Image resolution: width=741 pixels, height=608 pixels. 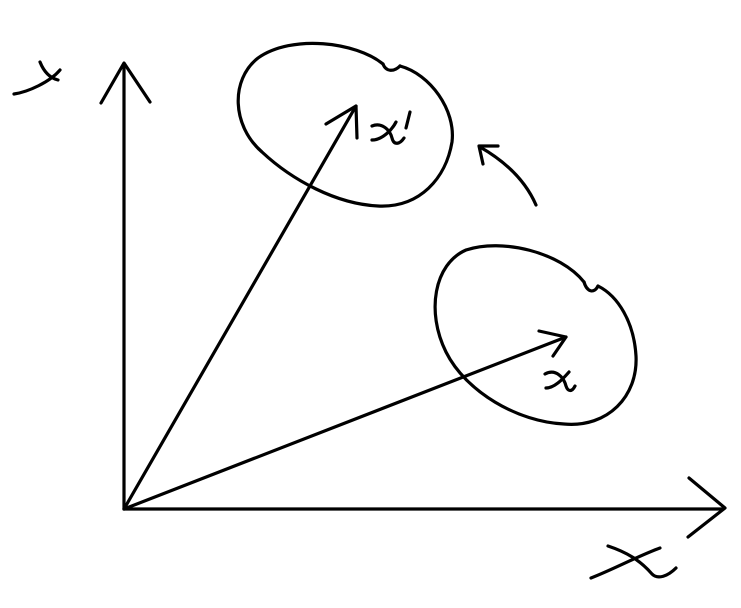 What do you see at coordinates (624, 564) in the screenshot?
I see `x-axis-label-text: x` at bounding box center [624, 564].